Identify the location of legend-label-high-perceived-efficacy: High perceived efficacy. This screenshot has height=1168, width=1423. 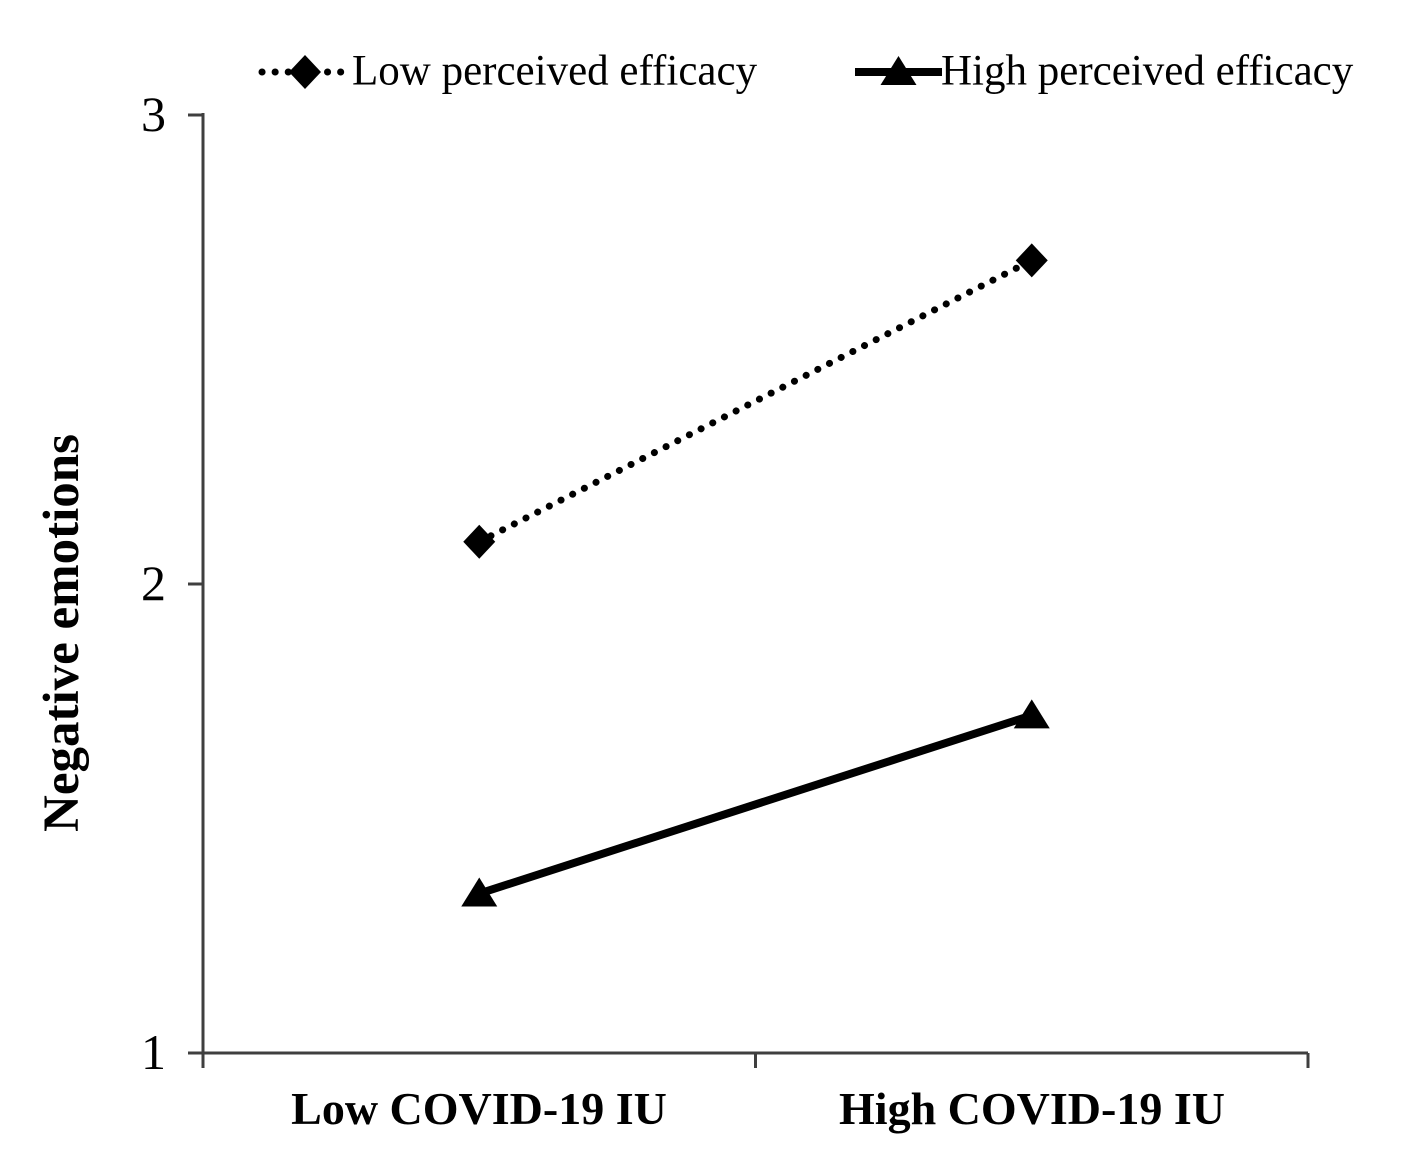
(1147, 71).